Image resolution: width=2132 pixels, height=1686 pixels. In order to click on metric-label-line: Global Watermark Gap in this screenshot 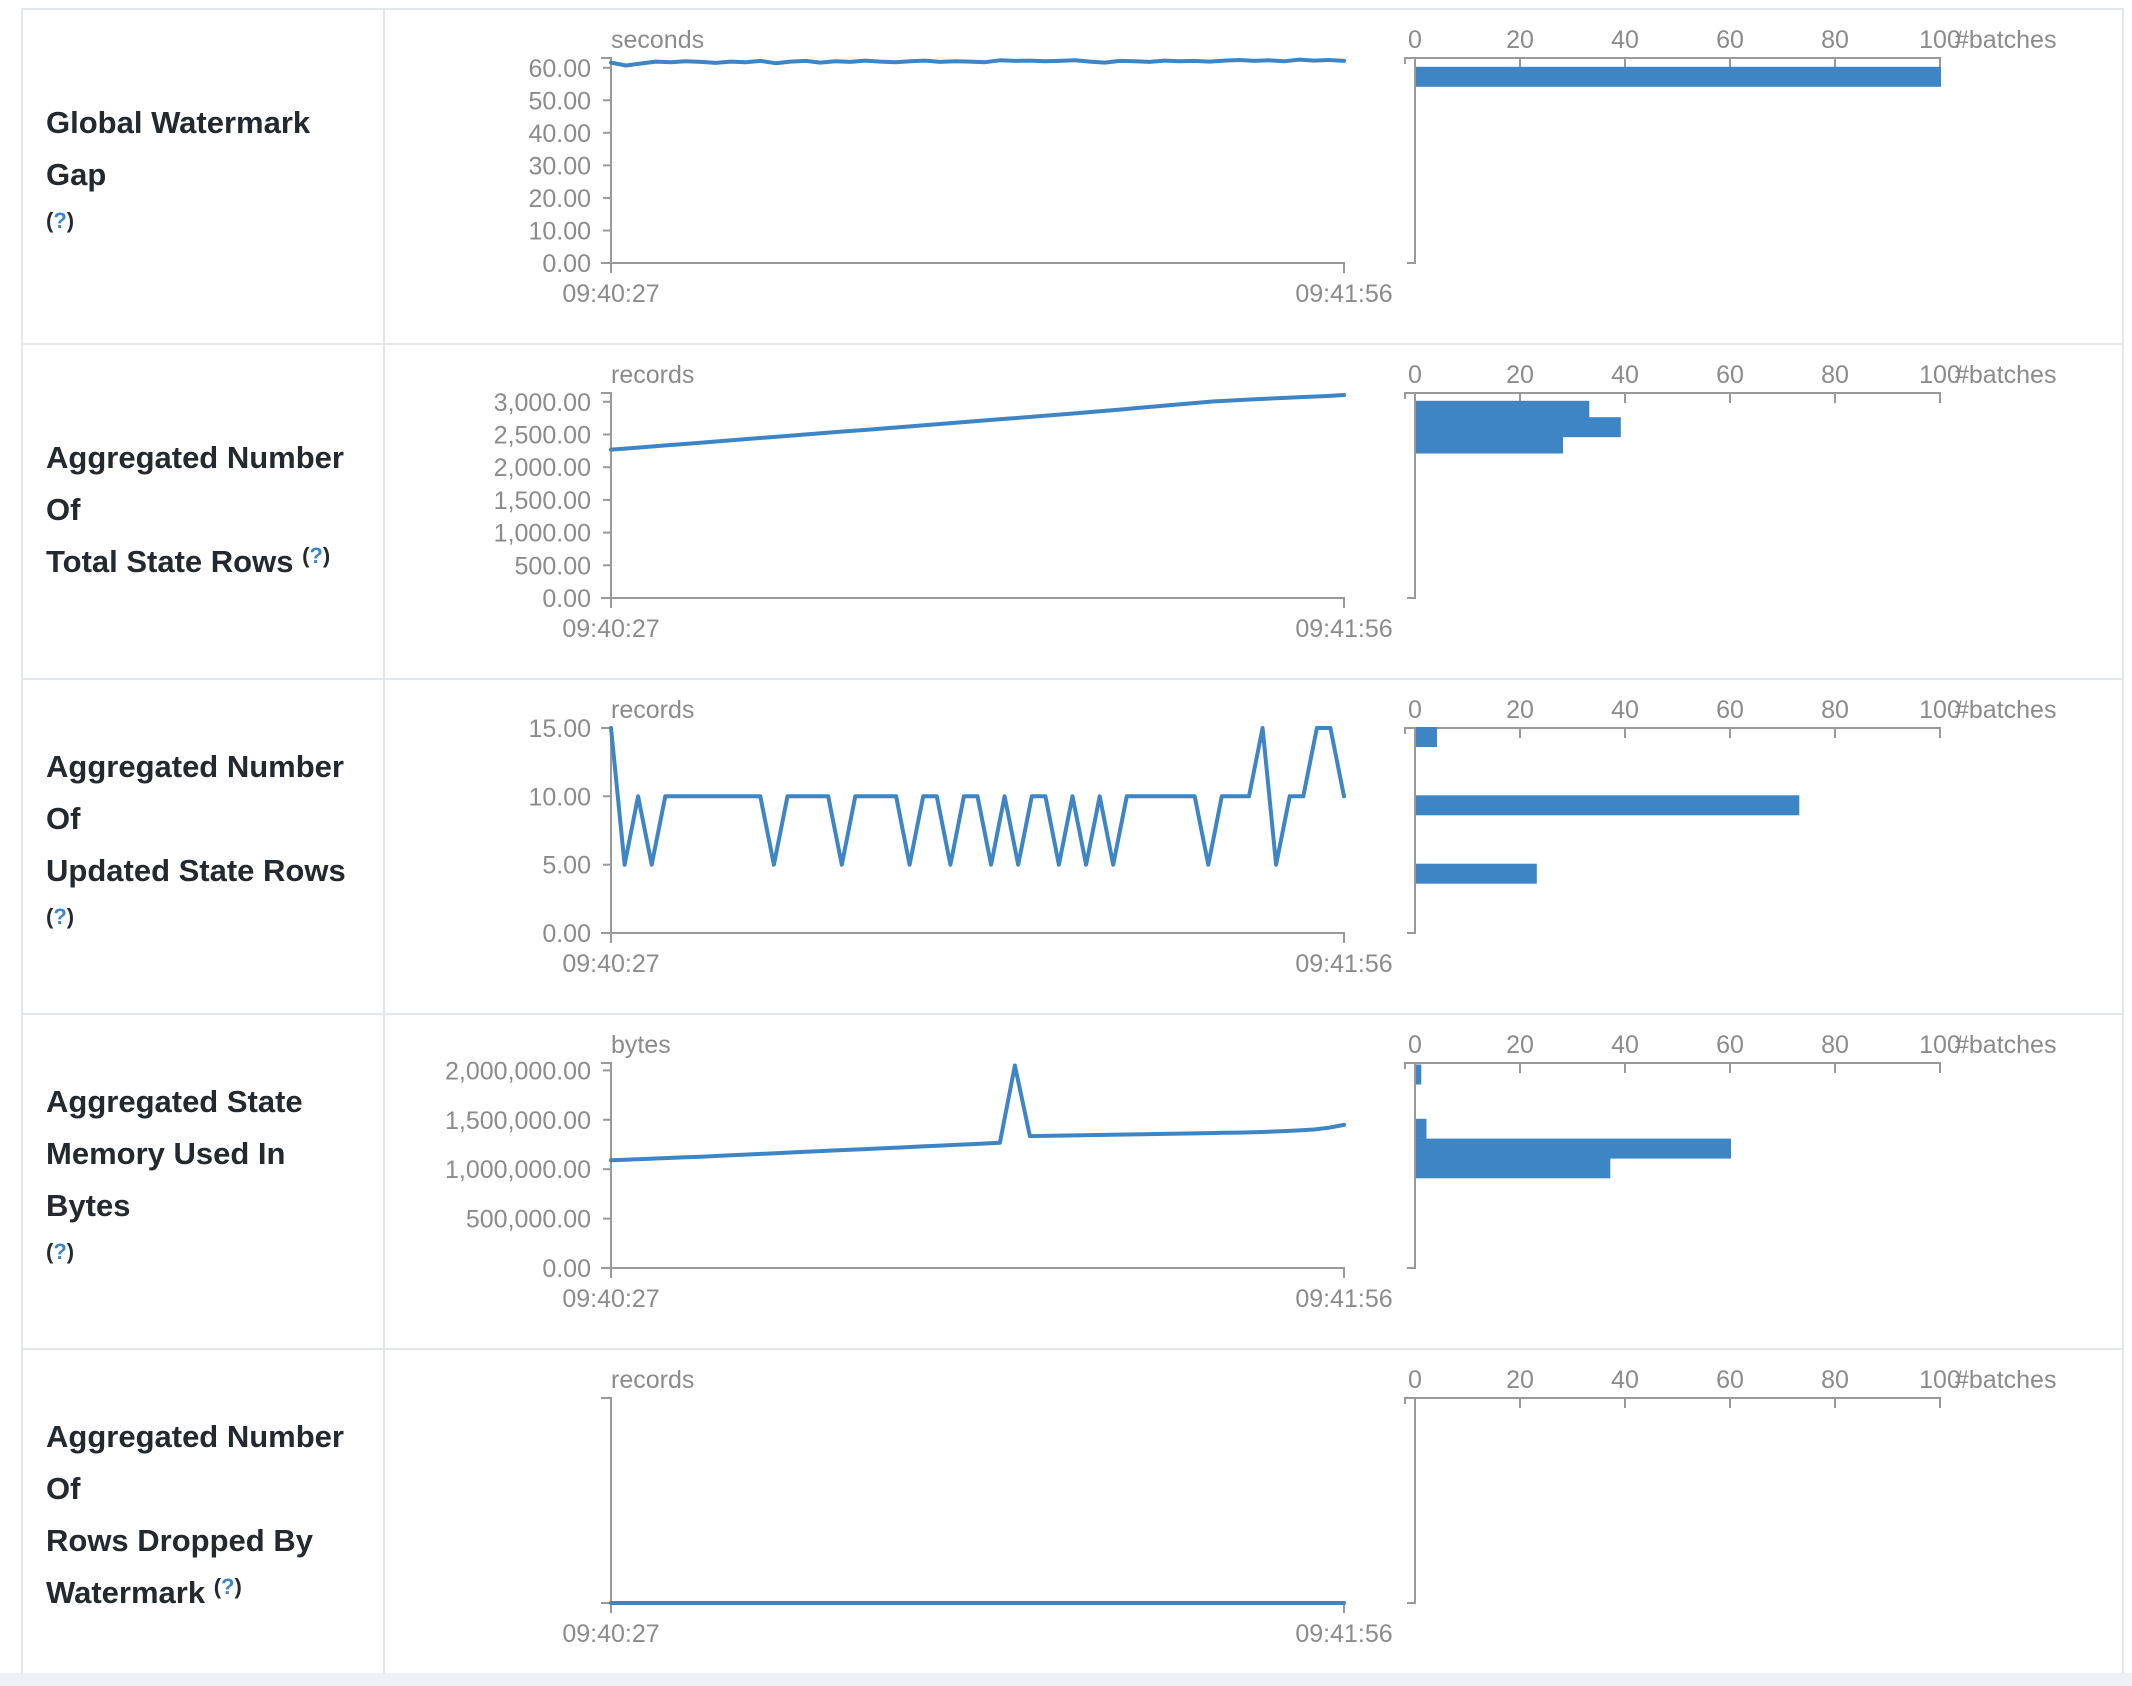, I will do `click(178, 148)`.